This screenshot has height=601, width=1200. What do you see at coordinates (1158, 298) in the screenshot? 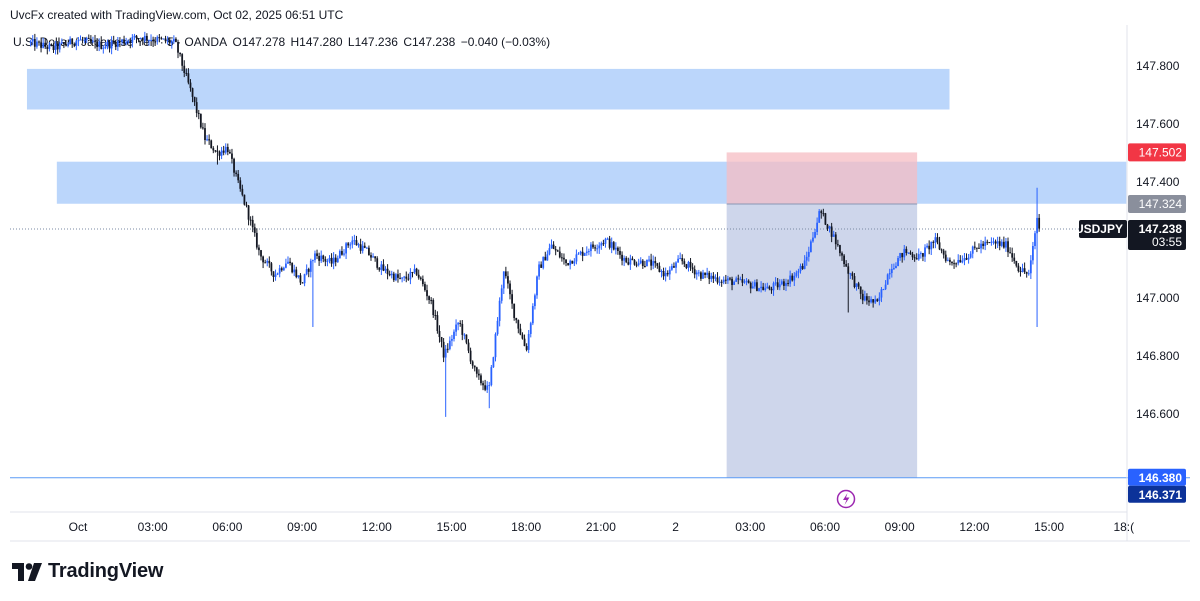
I see `price-tick-label: 147.000` at bounding box center [1158, 298].